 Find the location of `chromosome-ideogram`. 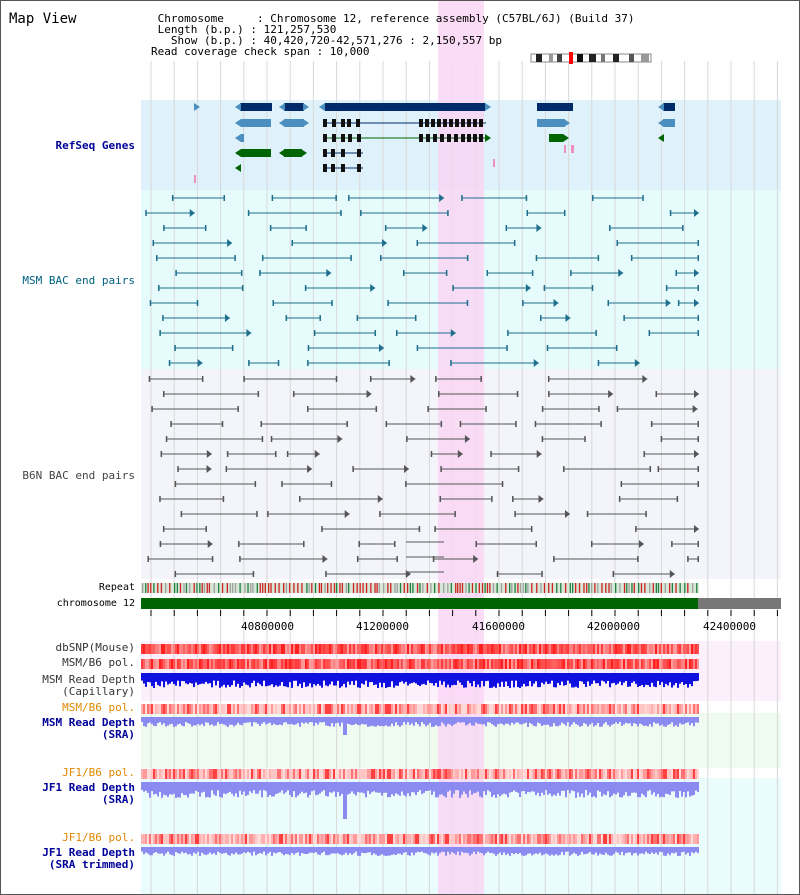

chromosome-ideogram is located at coordinates (591, 58).